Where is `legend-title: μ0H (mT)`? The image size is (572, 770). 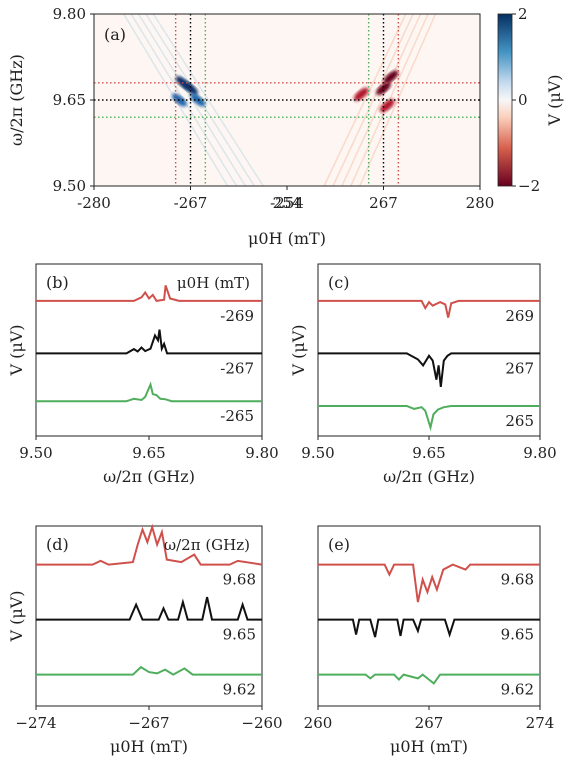 legend-title: μ0H (mT) is located at coordinates (213, 283).